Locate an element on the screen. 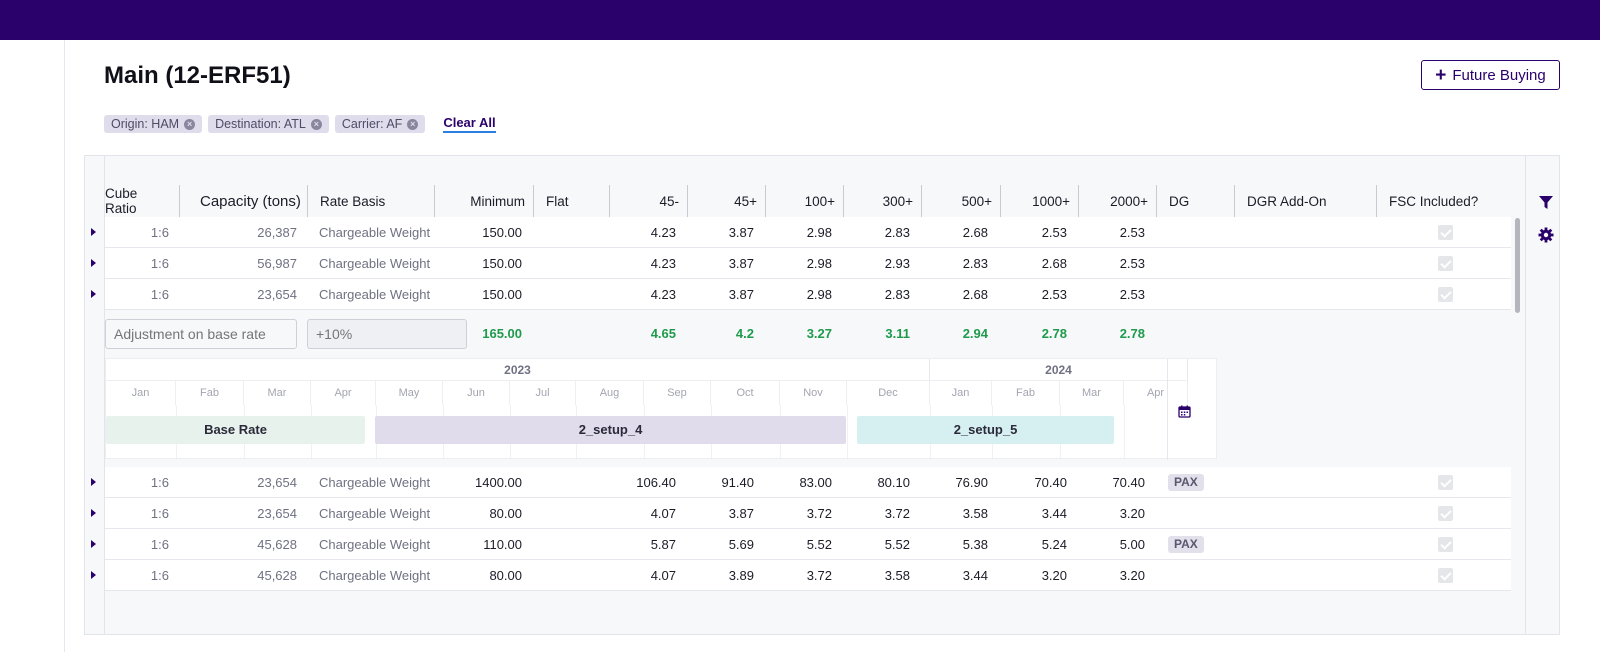  clear-all-link: Clear All is located at coordinates (469, 124).